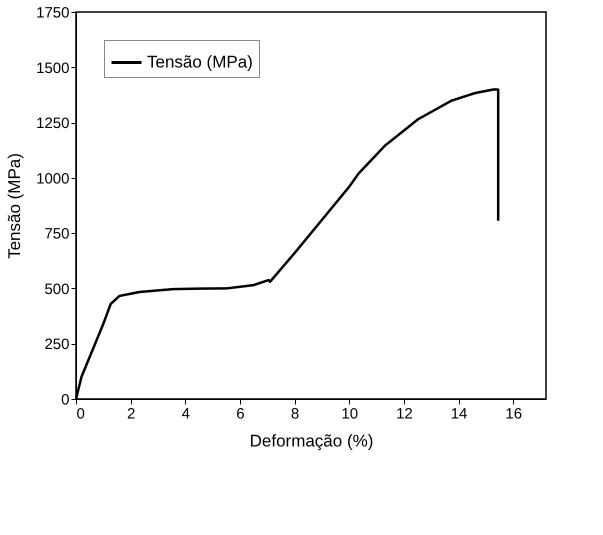 This screenshot has width=603, height=535. I want to click on x-tick-label: 16, so click(513, 414).